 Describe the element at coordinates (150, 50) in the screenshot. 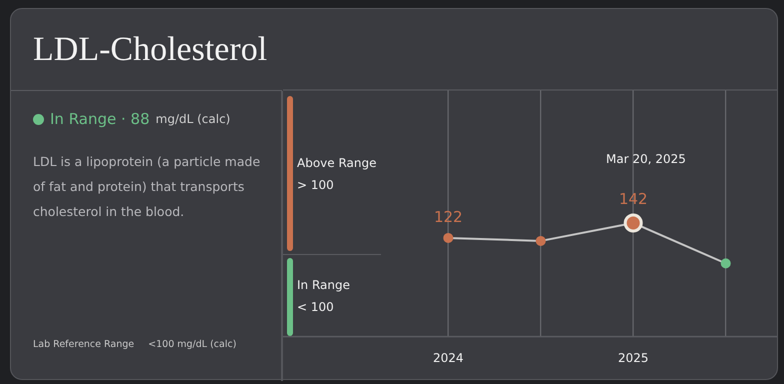

I see `chart-title: LDL-Cholesterol` at that location.